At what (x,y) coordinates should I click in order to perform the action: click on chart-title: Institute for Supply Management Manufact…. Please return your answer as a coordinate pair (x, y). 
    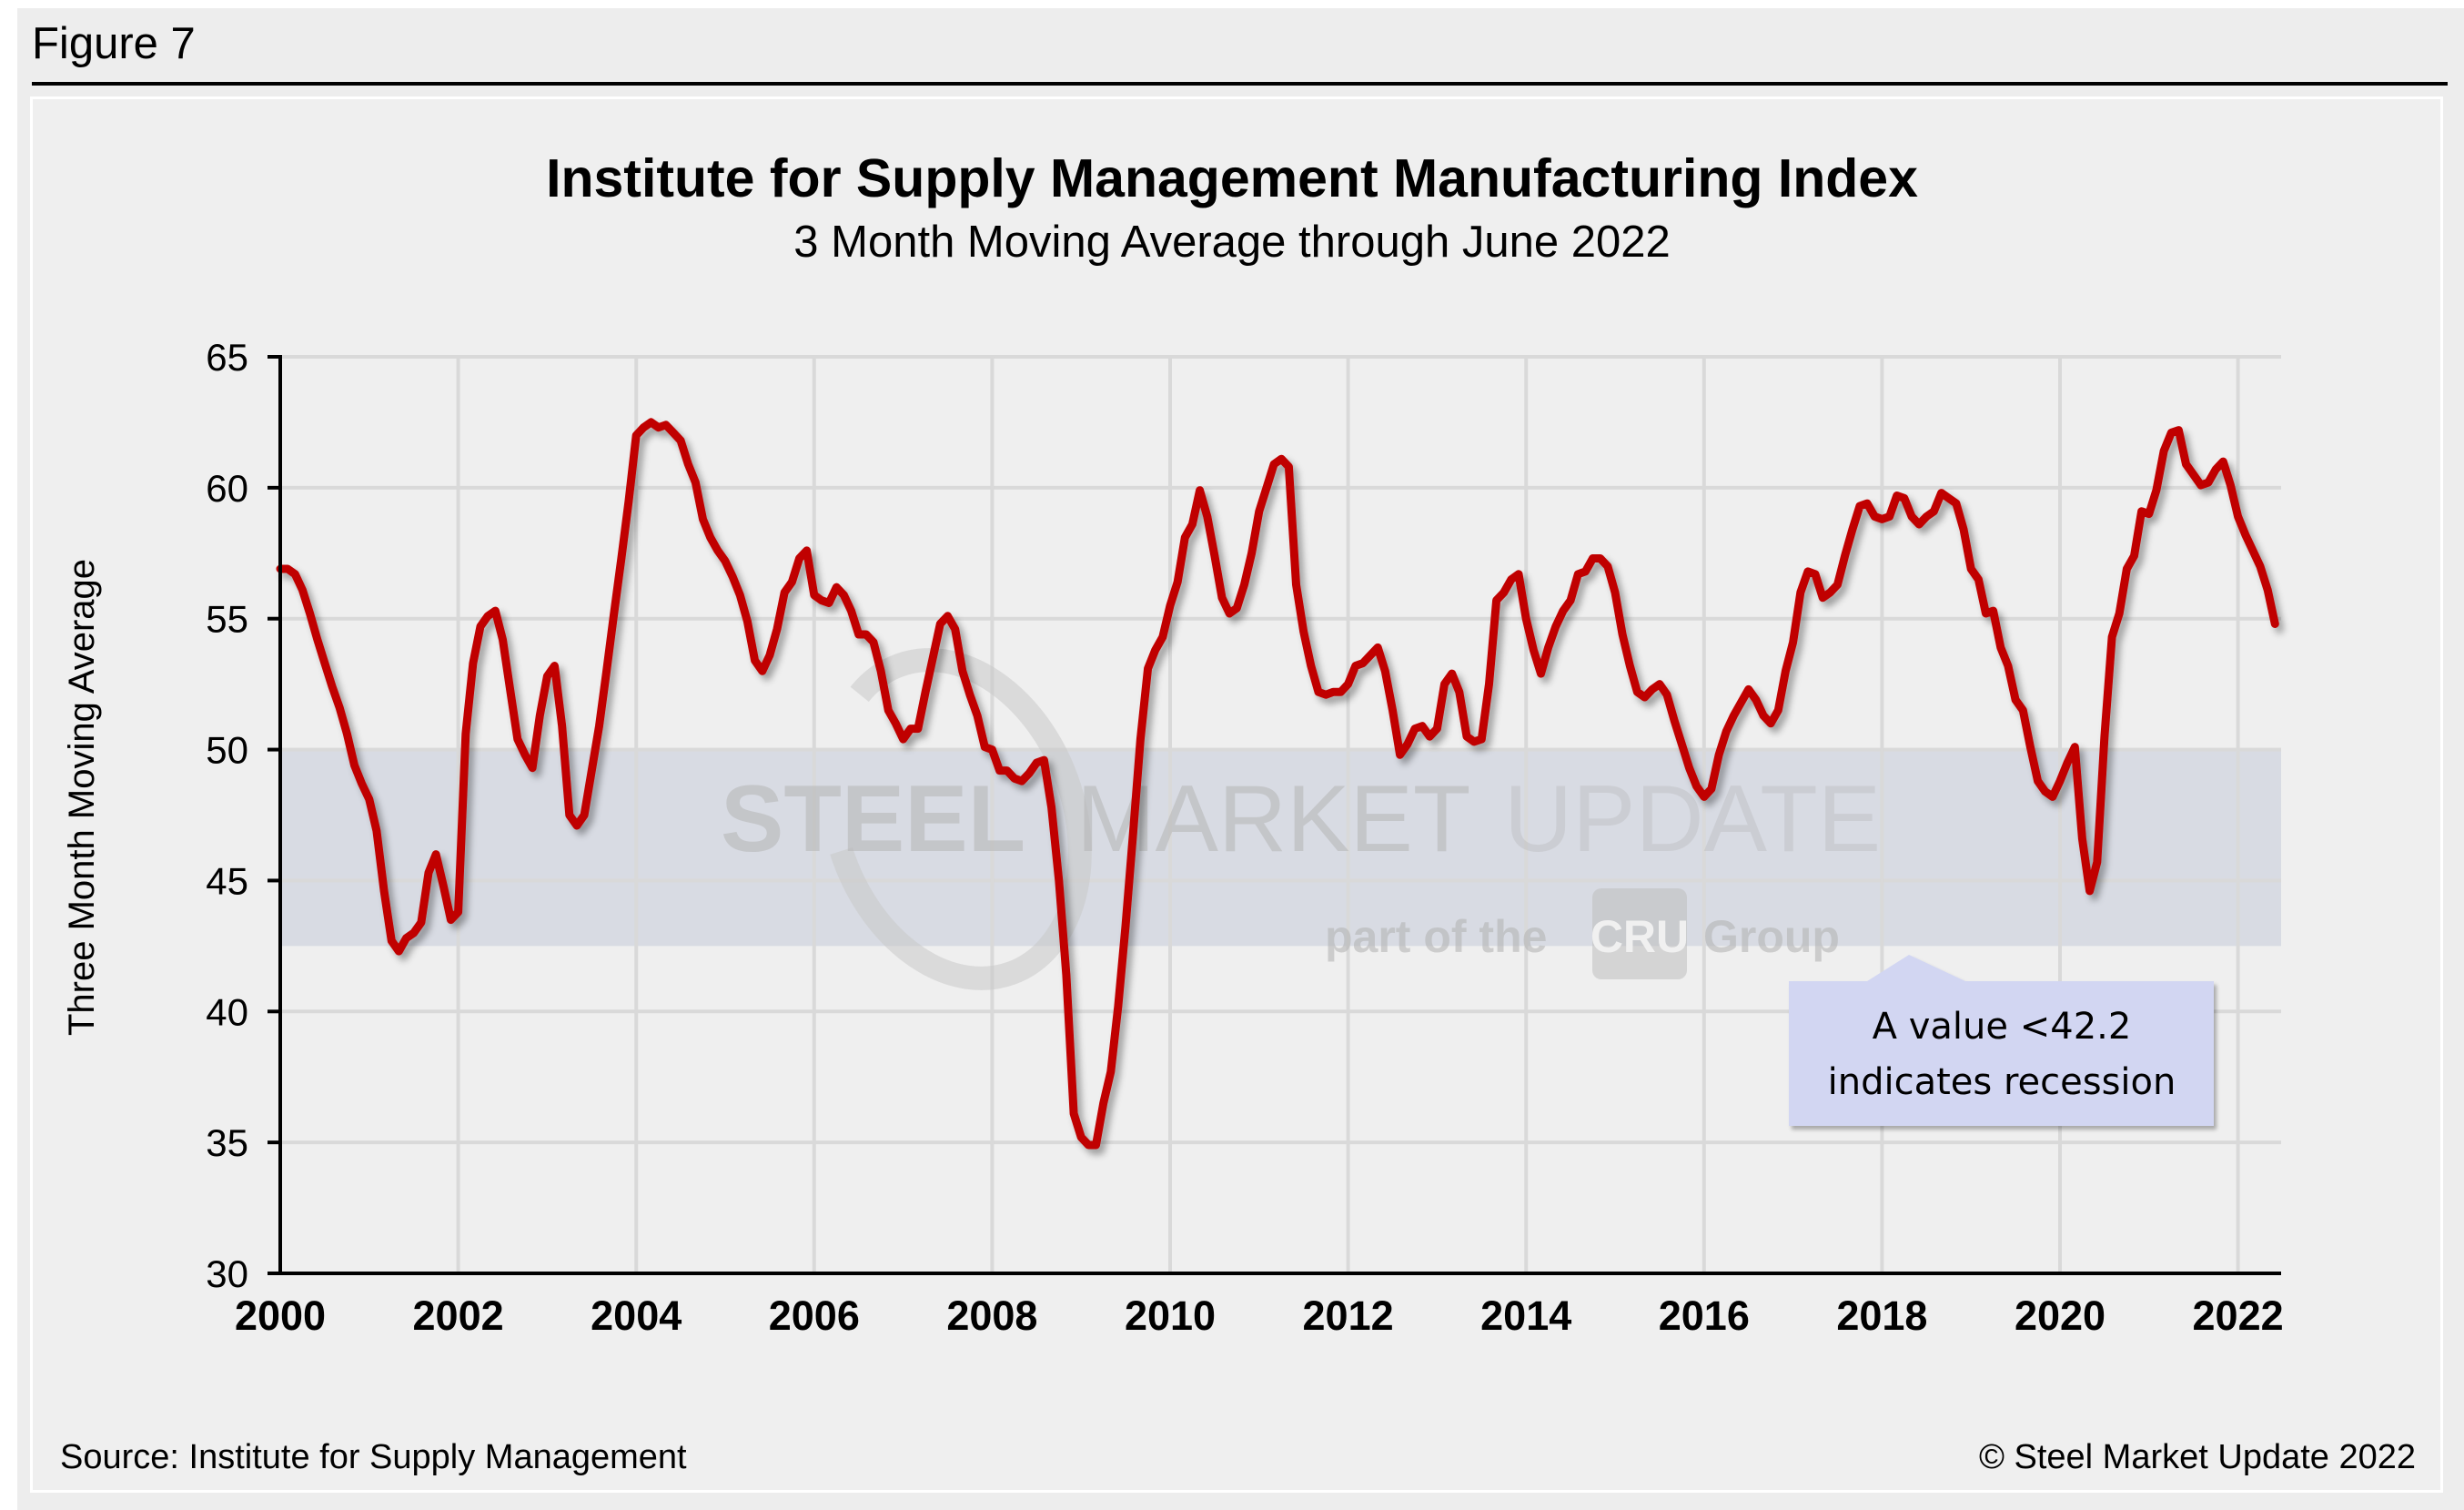
    Looking at the image, I should click on (1232, 178).